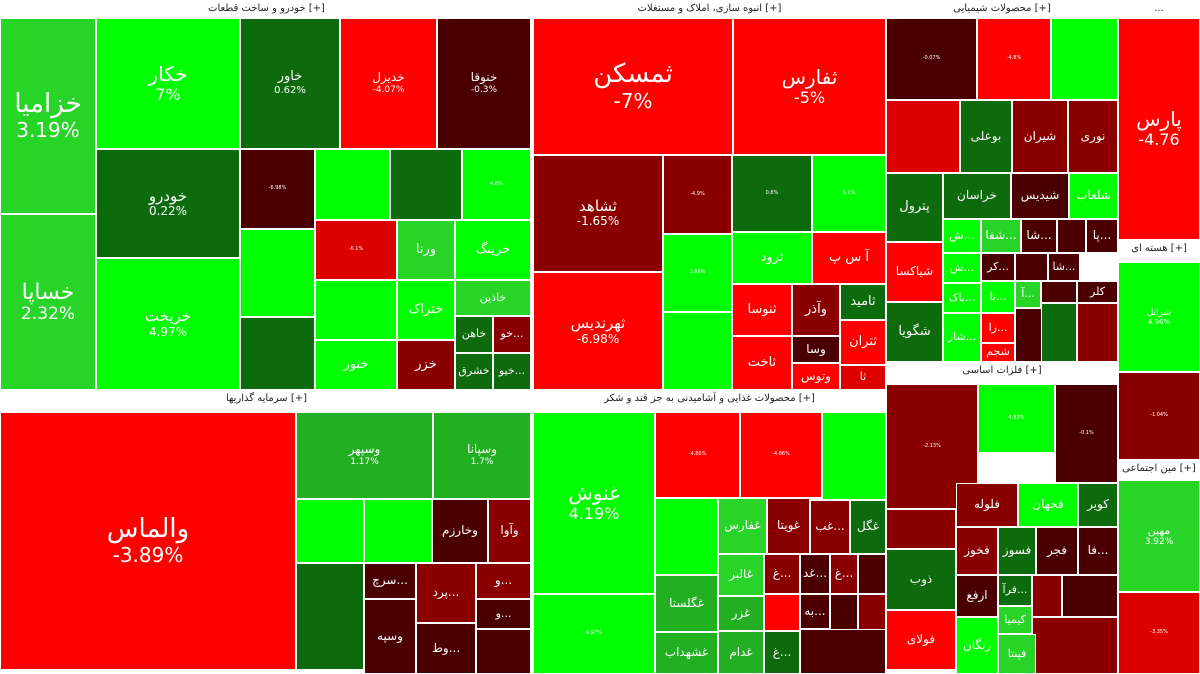  What do you see at coordinates (509, 531) in the screenshot?
I see `treemap-tile: وآوا` at bounding box center [509, 531].